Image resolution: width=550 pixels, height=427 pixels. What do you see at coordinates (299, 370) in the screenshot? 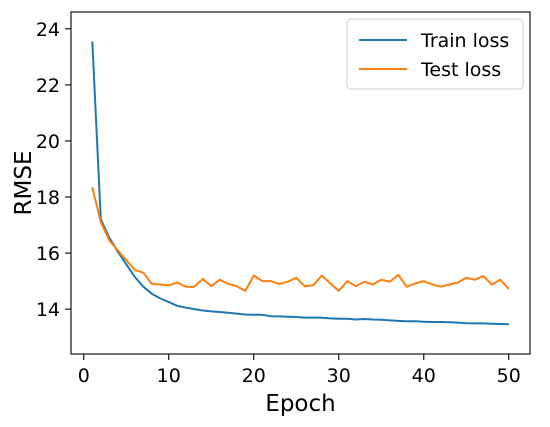
I see `x-axis-ticks: 0 10 20 30 40 50` at bounding box center [299, 370].